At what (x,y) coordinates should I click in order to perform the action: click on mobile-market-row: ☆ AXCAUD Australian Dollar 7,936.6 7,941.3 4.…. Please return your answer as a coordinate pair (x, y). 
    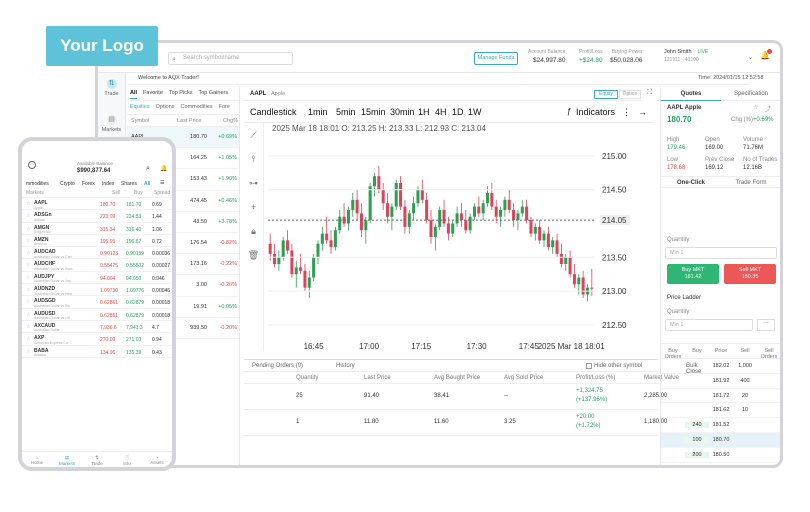
    Looking at the image, I should click on (97, 327).